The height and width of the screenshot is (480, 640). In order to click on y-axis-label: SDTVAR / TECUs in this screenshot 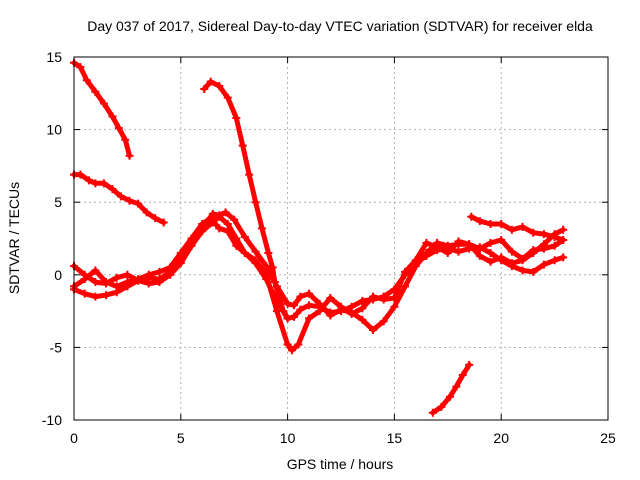, I will do `click(14, 238)`.